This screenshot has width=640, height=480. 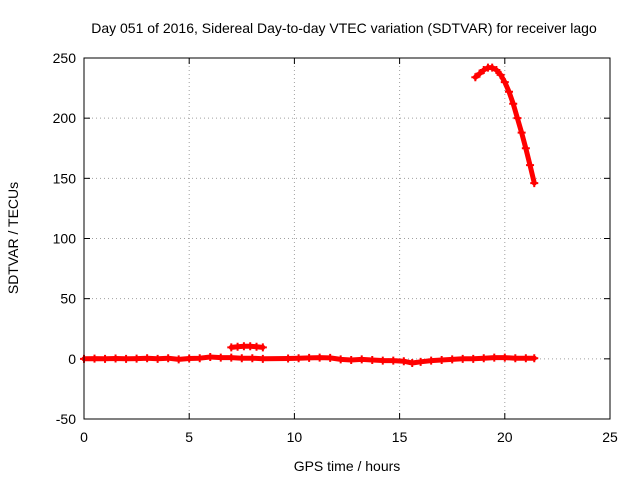 I want to click on y-axis-label: SDTVAR / TECUs, so click(x=13, y=238).